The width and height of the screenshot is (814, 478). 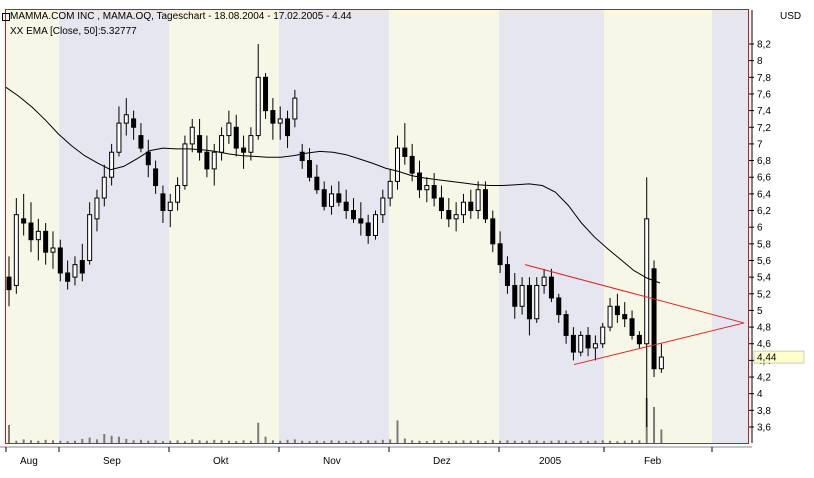 What do you see at coordinates (764, 344) in the screenshot?
I see `y-tick-label: 4,6` at bounding box center [764, 344].